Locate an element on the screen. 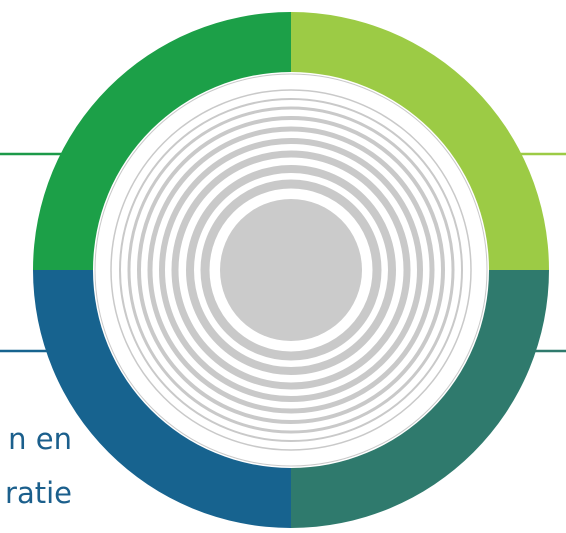  bottom-left-label-line-2: ratie is located at coordinates (38, 493).